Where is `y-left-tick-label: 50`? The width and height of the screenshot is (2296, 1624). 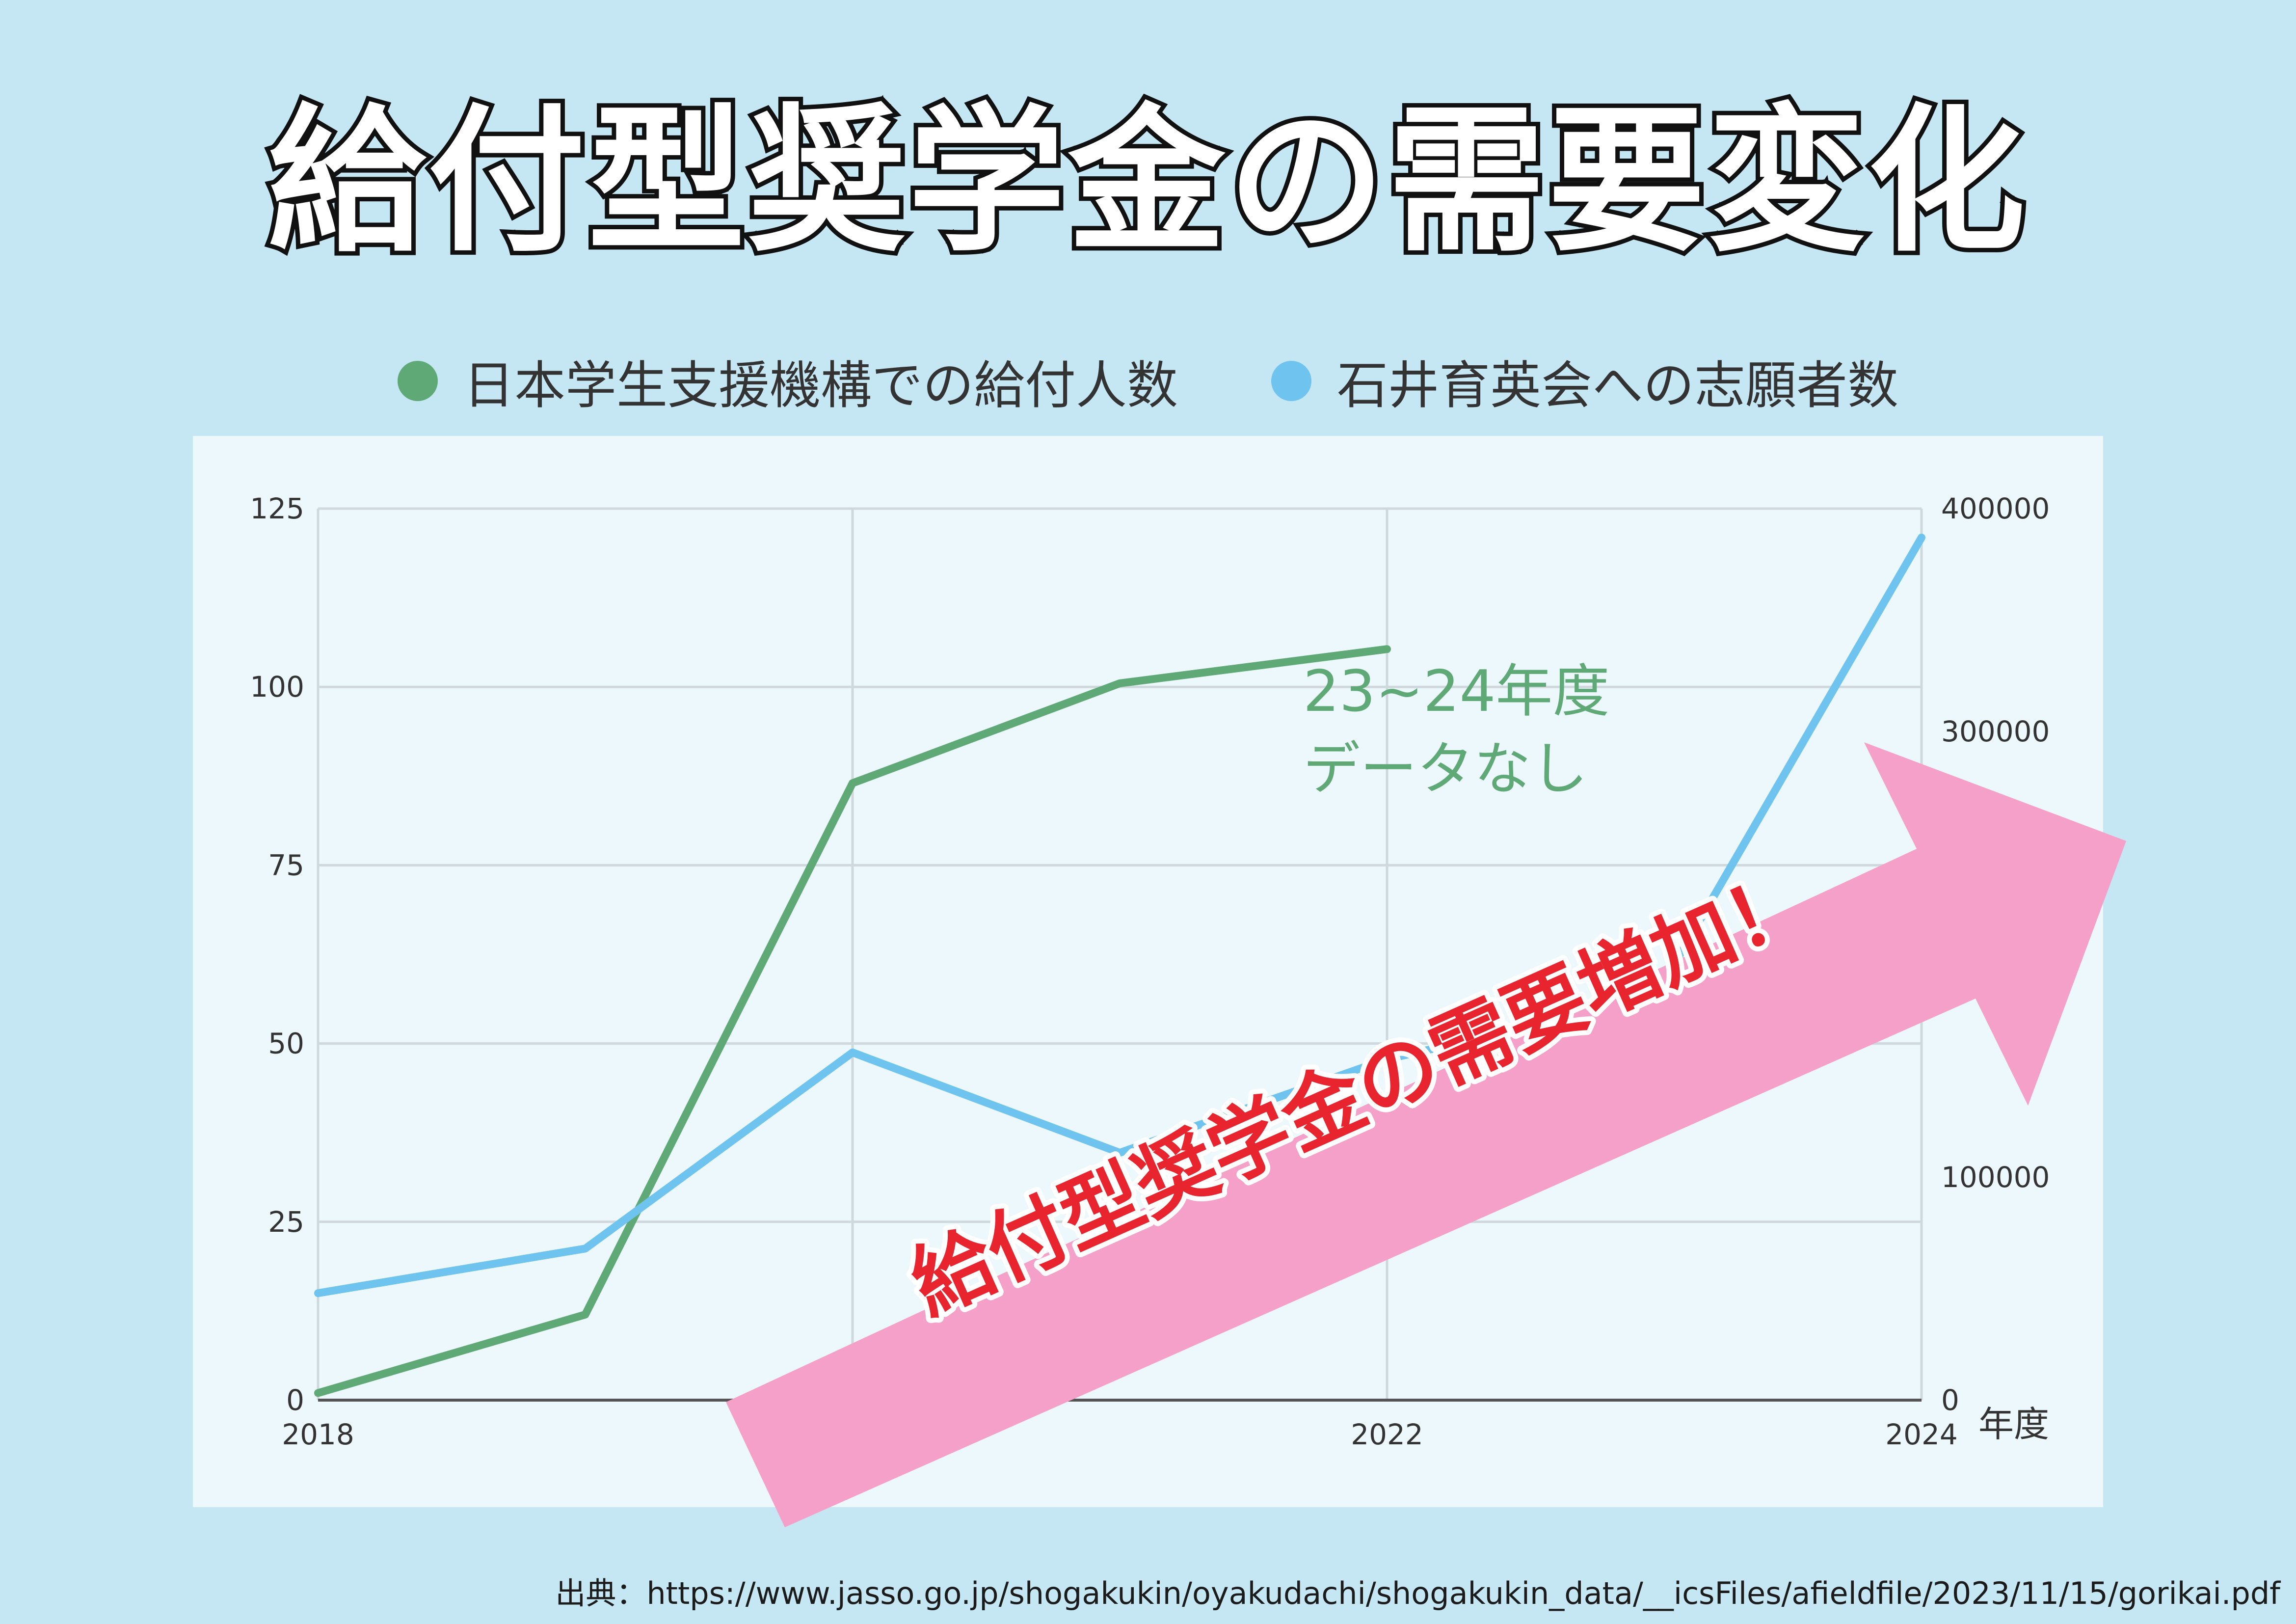
y-left-tick-label: 50 is located at coordinates (286, 1043).